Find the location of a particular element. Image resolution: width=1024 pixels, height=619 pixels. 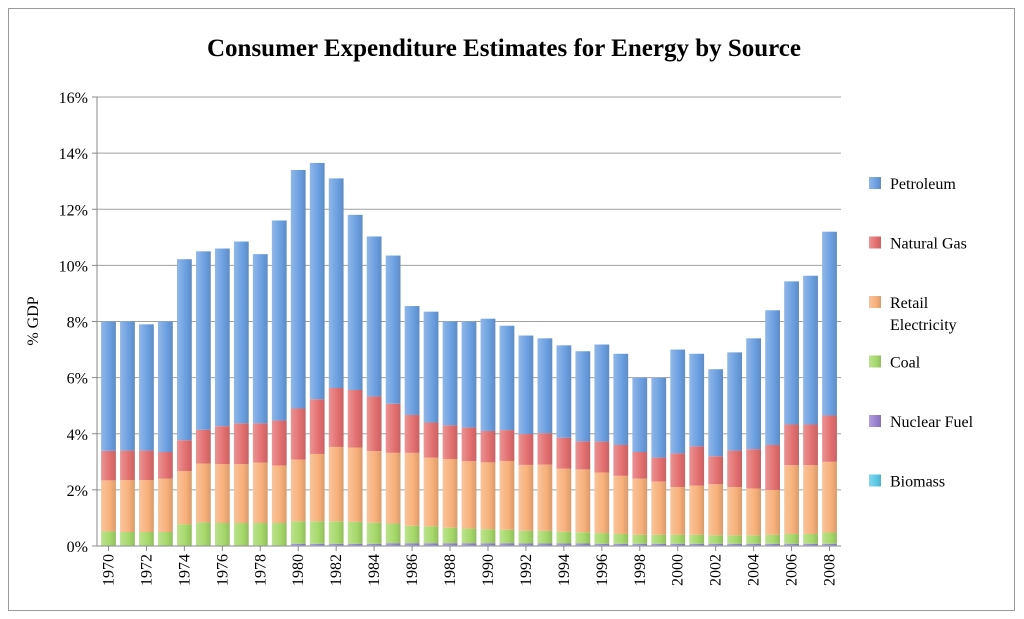

legend-label-retail-electricity: Retail Electricity is located at coordinates (923, 314).